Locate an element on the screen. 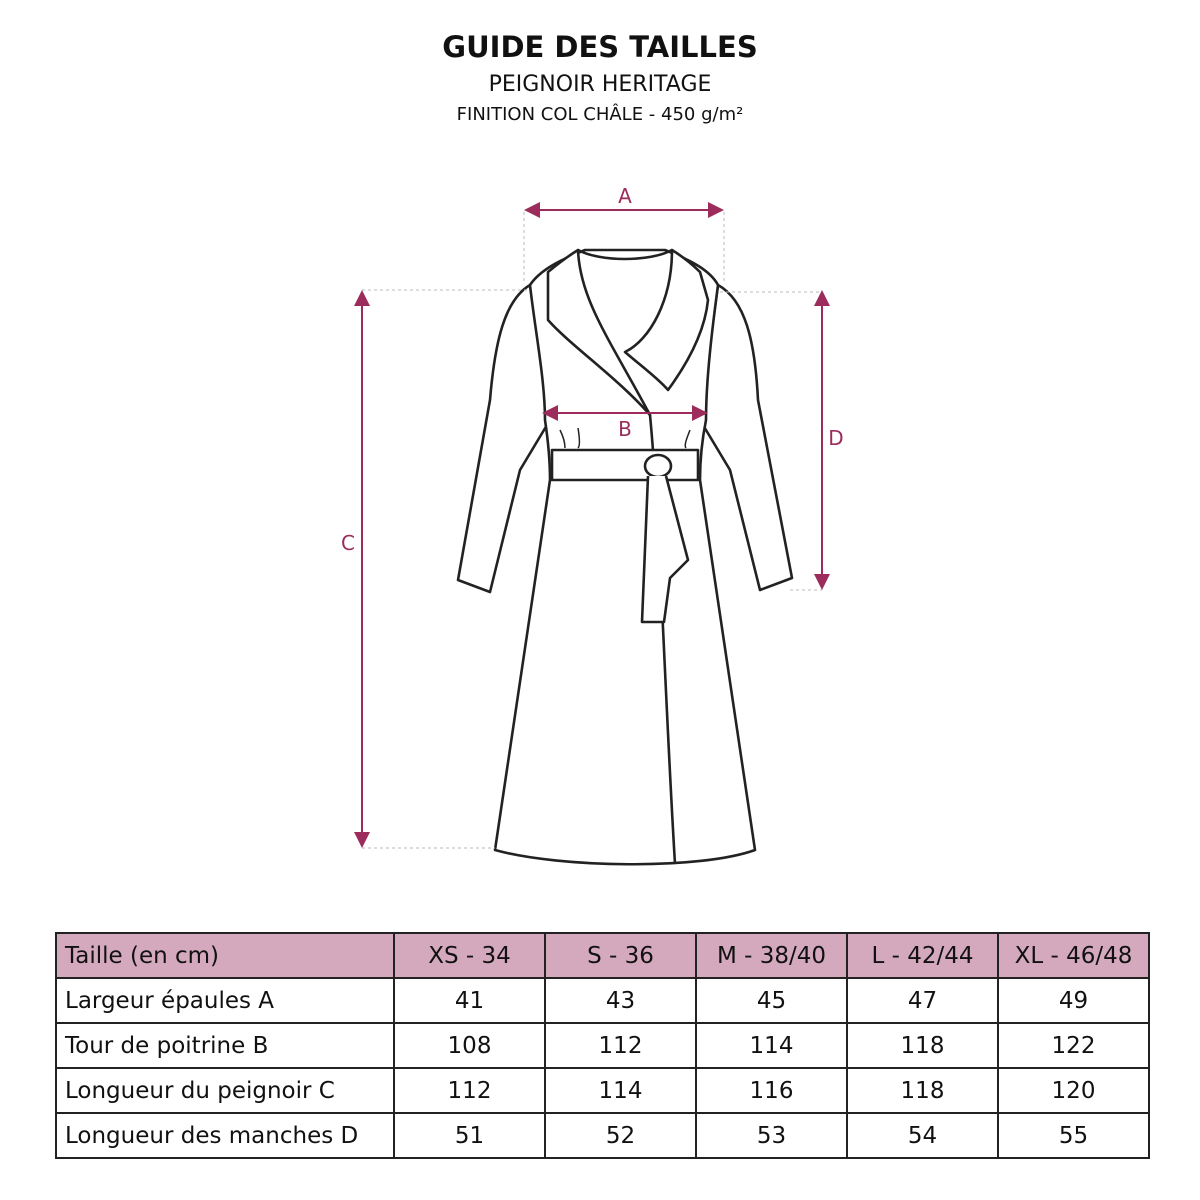  cell: 122 is located at coordinates (1073, 1045).